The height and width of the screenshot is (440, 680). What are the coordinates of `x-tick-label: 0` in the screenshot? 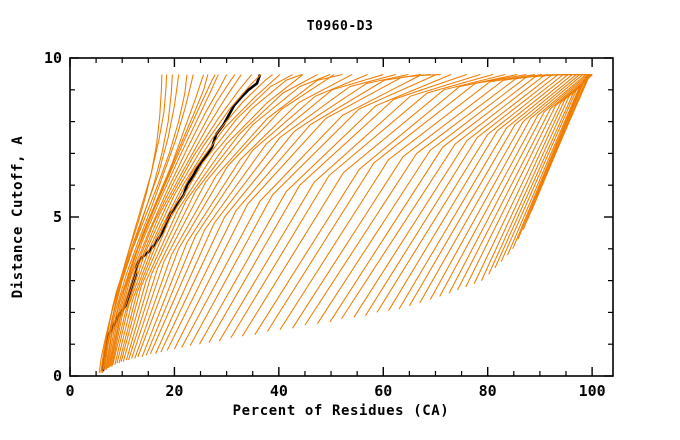 It's located at (69, 391).